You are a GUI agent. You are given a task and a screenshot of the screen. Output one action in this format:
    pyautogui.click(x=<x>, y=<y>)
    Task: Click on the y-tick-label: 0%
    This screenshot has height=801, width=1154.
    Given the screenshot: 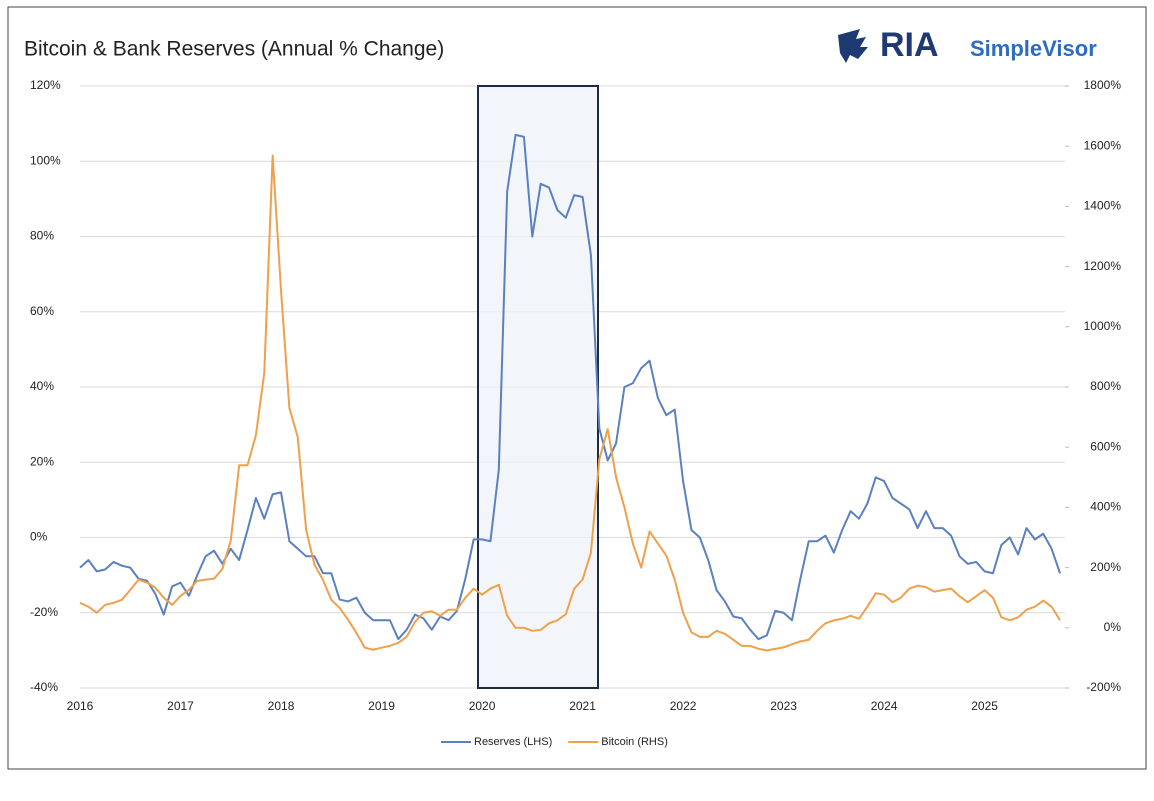 What is the action you would take?
    pyautogui.click(x=39, y=537)
    